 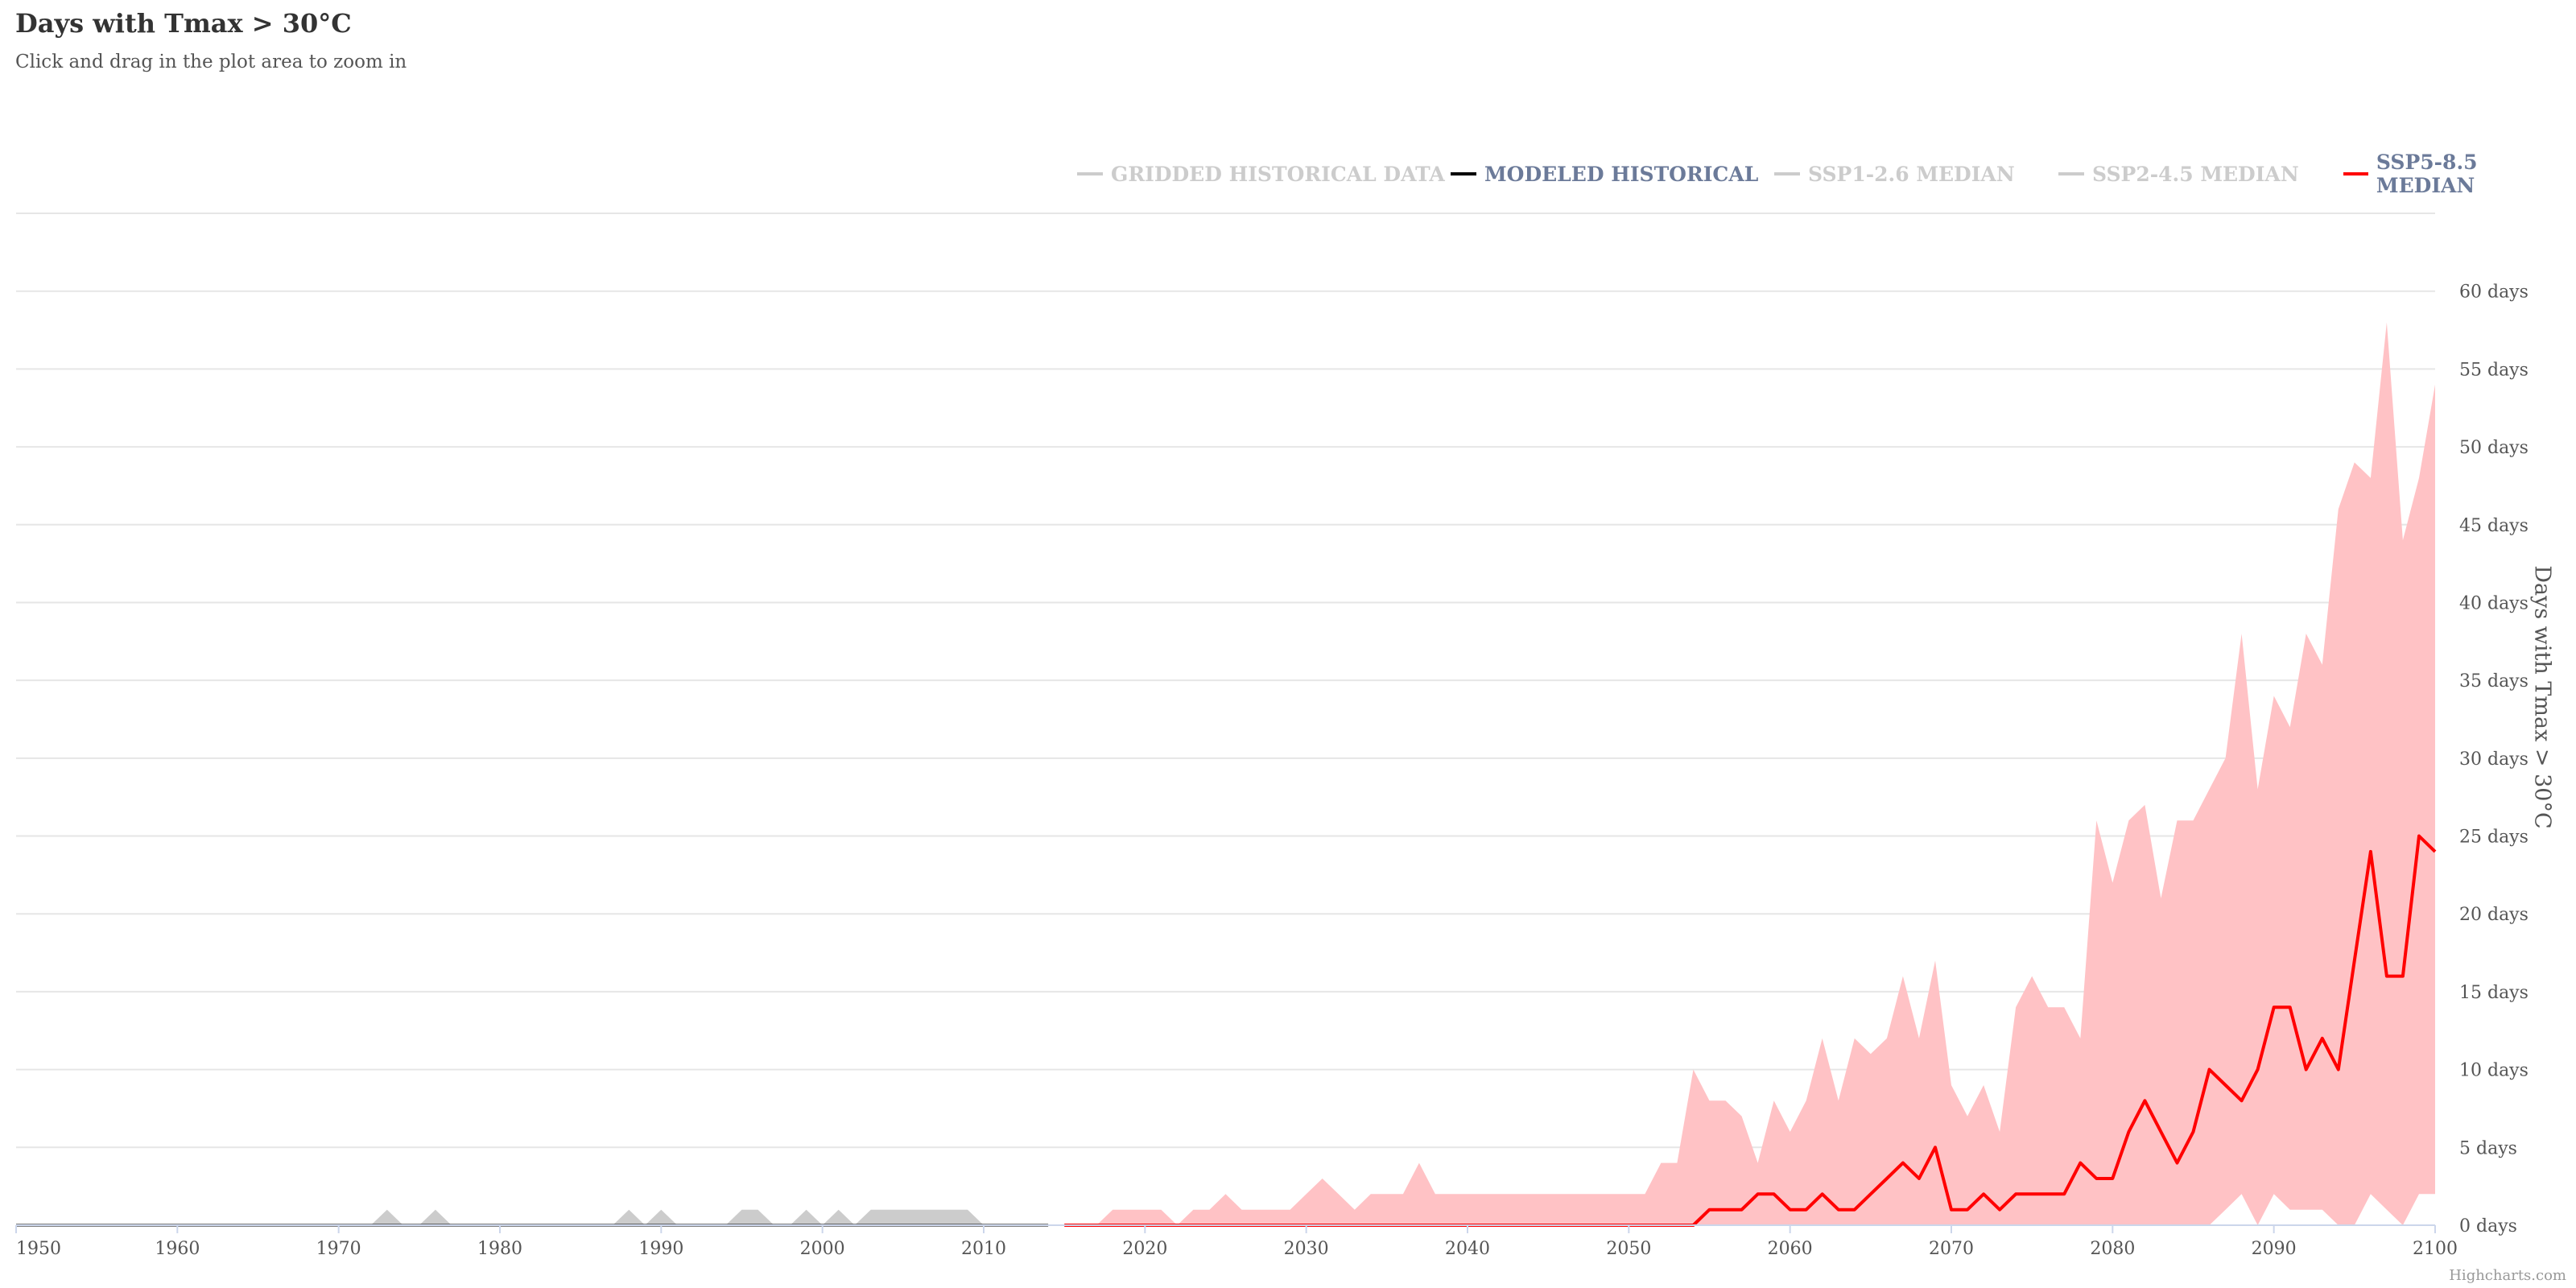 I want to click on x-tick-label-1950: 1950, so click(x=38, y=1249).